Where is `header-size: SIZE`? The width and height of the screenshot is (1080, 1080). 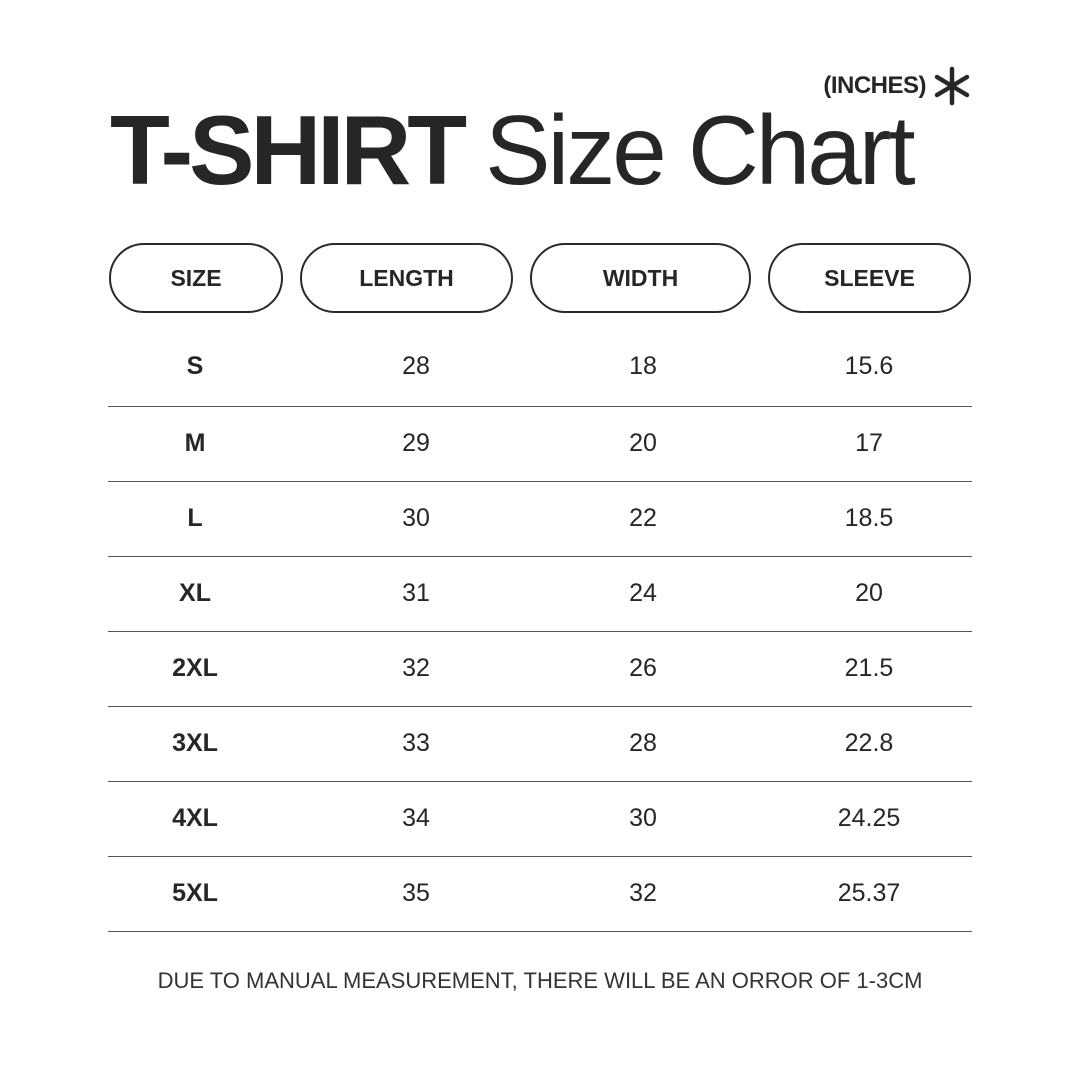
header-size: SIZE is located at coordinates (196, 278).